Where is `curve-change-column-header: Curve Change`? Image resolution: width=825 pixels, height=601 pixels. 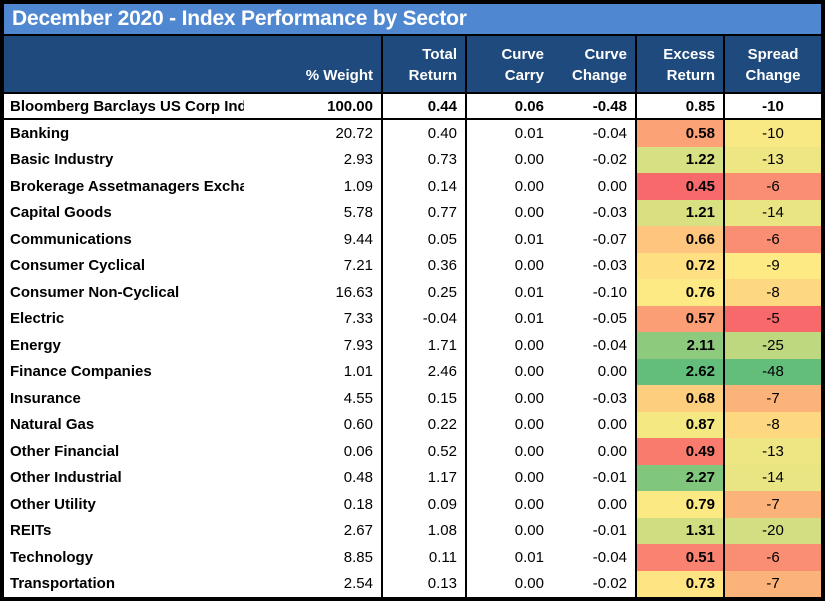
curve-change-column-header: Curve Change is located at coordinates (594, 64).